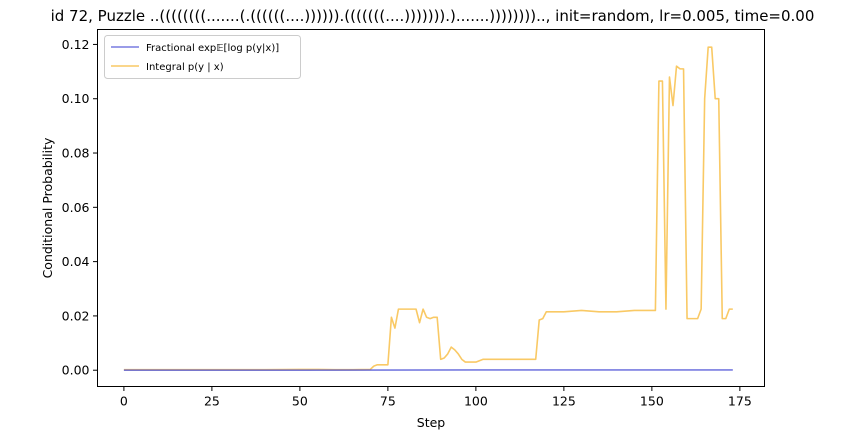 Image resolution: width=865 pixels, height=440 pixels. I want to click on x-tick-label: 175, so click(740, 401).